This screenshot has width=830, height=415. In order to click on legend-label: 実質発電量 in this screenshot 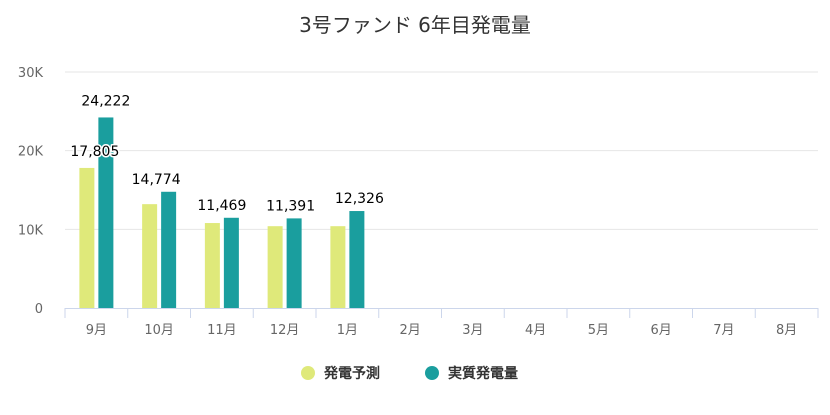, I will do `click(483, 373)`.